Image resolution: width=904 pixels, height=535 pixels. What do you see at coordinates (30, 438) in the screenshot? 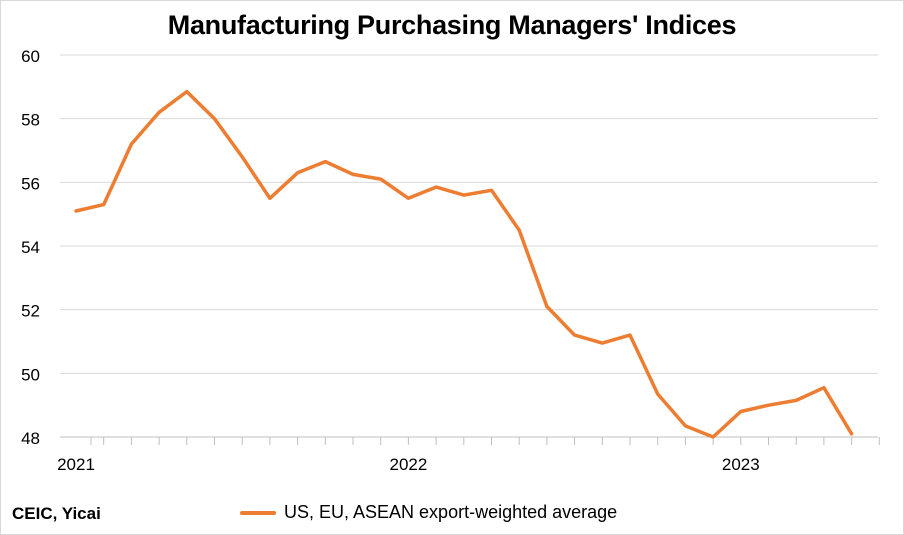
I see `y-tick-label: 48` at bounding box center [30, 438].